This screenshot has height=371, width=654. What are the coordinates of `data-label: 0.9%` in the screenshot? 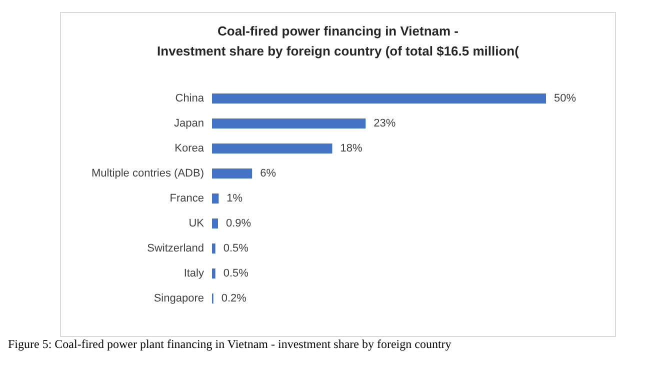 It's located at (239, 224).